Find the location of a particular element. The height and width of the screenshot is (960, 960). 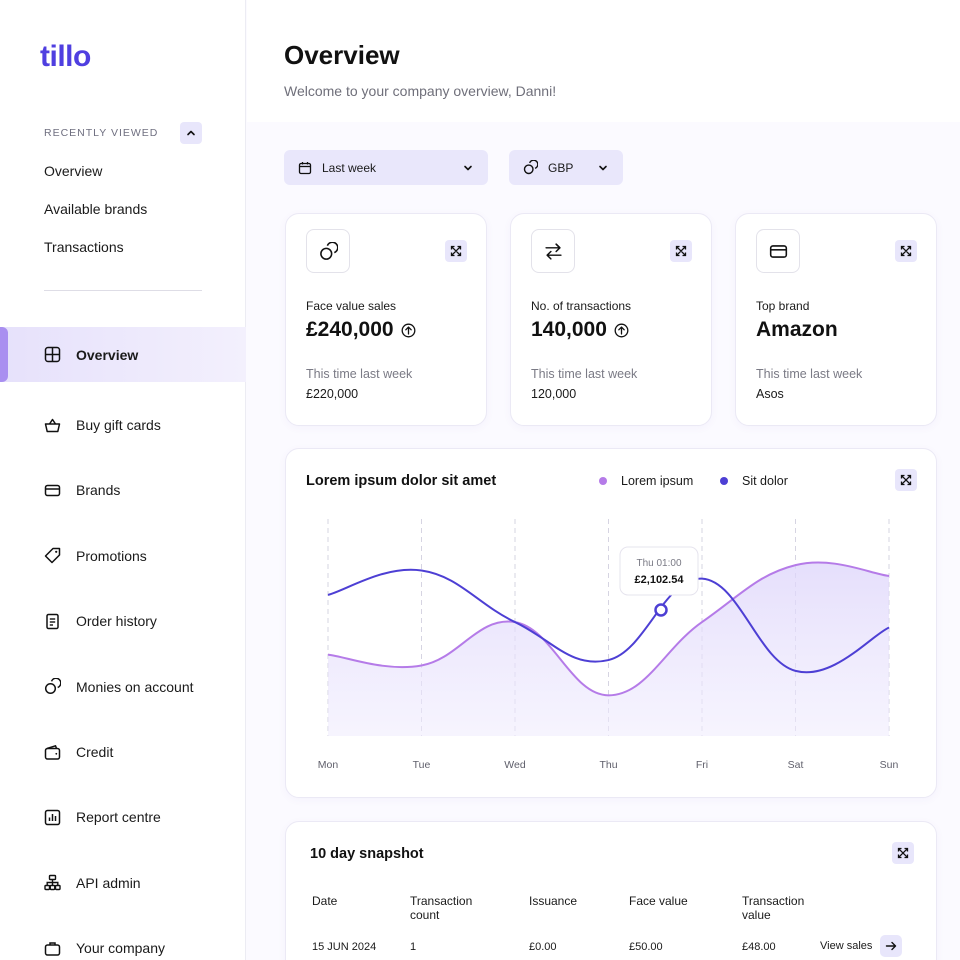

nav-item-buy-gift-cards: Buy gift cards is located at coordinates (123, 424).